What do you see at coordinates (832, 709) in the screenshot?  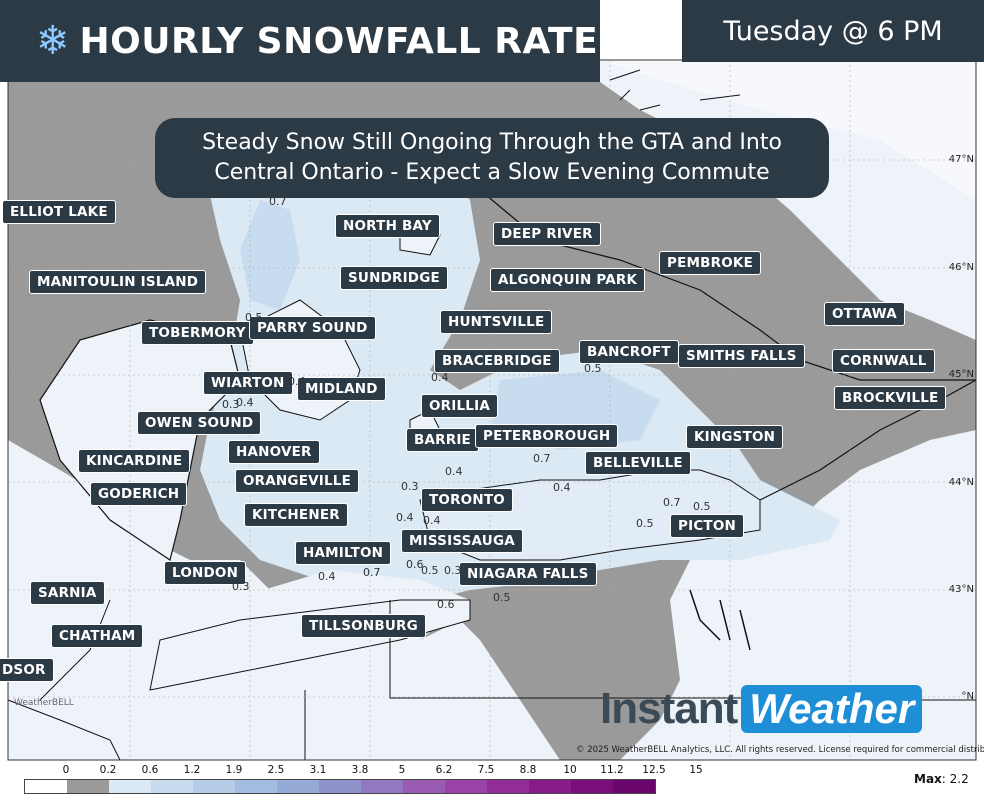 I see `logo-part-2: Weather` at bounding box center [832, 709].